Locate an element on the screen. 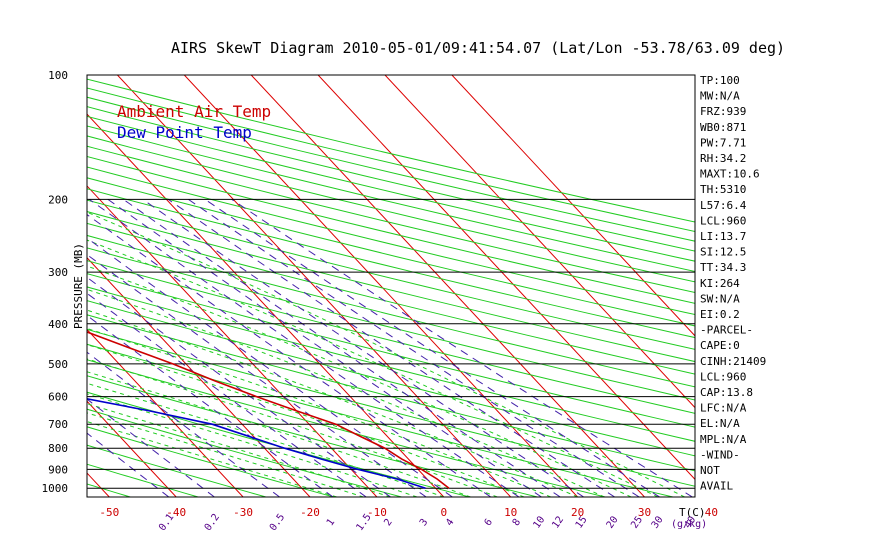  sounding-index: SW:N/A is located at coordinates (720, 298).